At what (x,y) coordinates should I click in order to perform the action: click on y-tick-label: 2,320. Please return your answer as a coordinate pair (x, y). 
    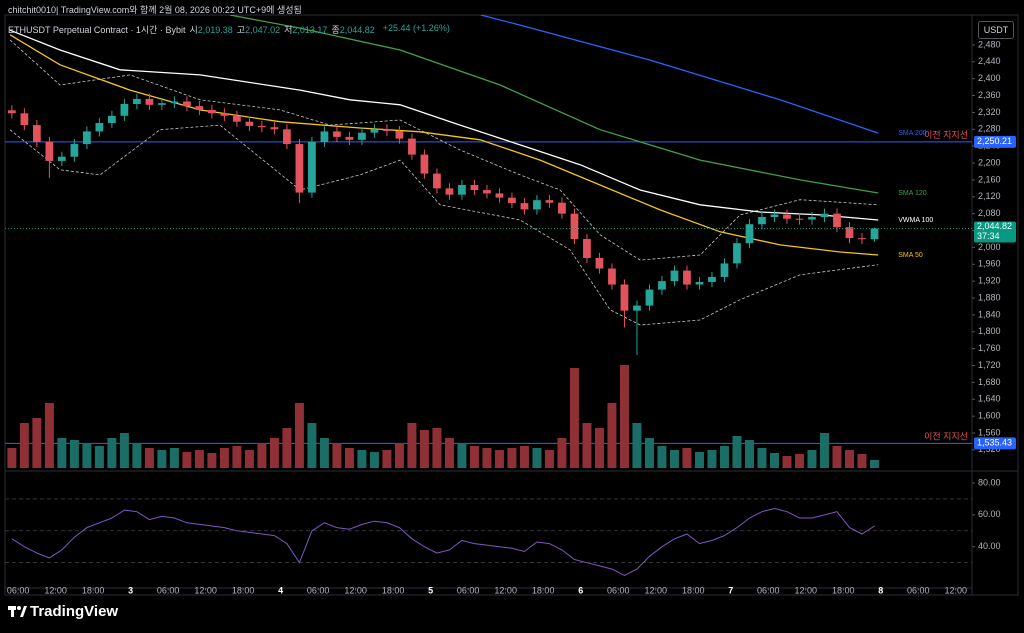
    Looking at the image, I should click on (989, 112).